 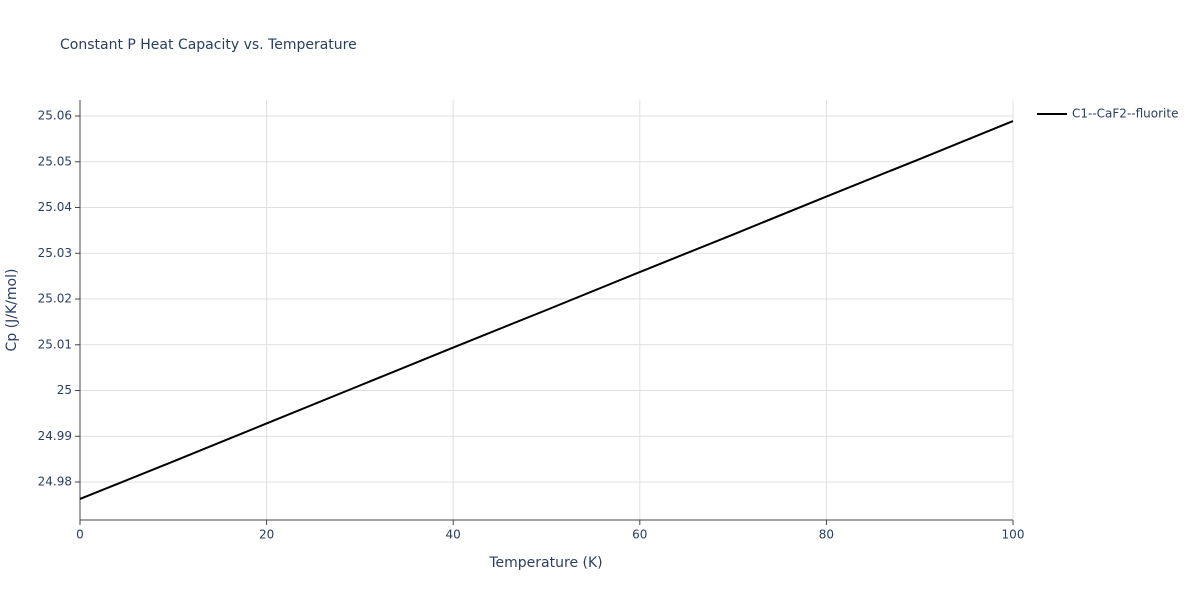 What do you see at coordinates (266, 535) in the screenshot?
I see `x-tick-label: 20` at bounding box center [266, 535].